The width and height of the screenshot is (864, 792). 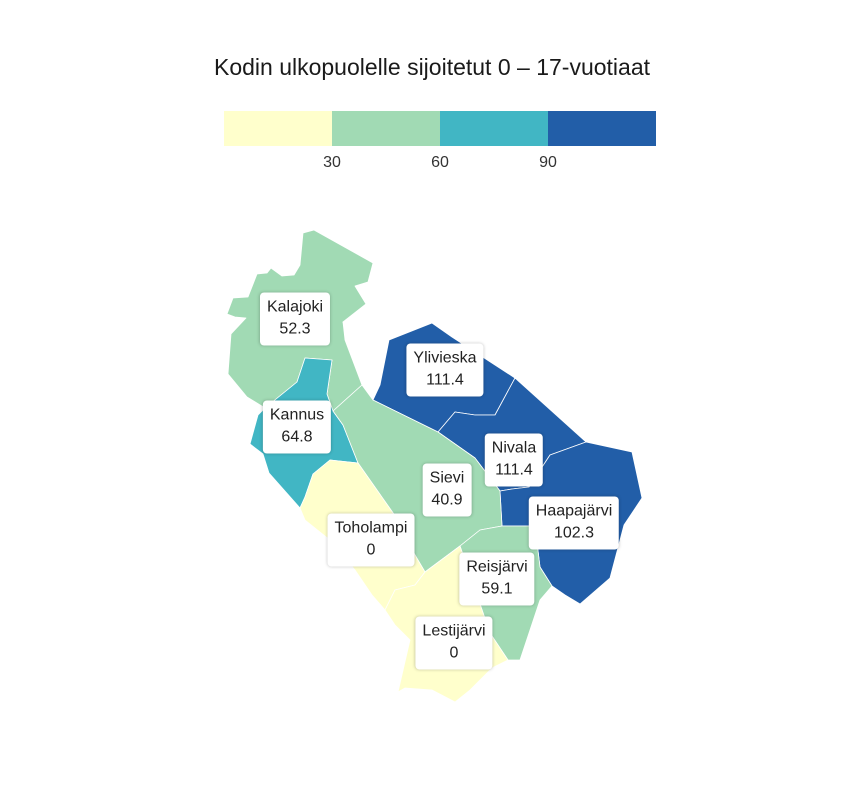 What do you see at coordinates (497, 579) in the screenshot?
I see `region-label-reisjarvi: Reisjärvi 59.1` at bounding box center [497, 579].